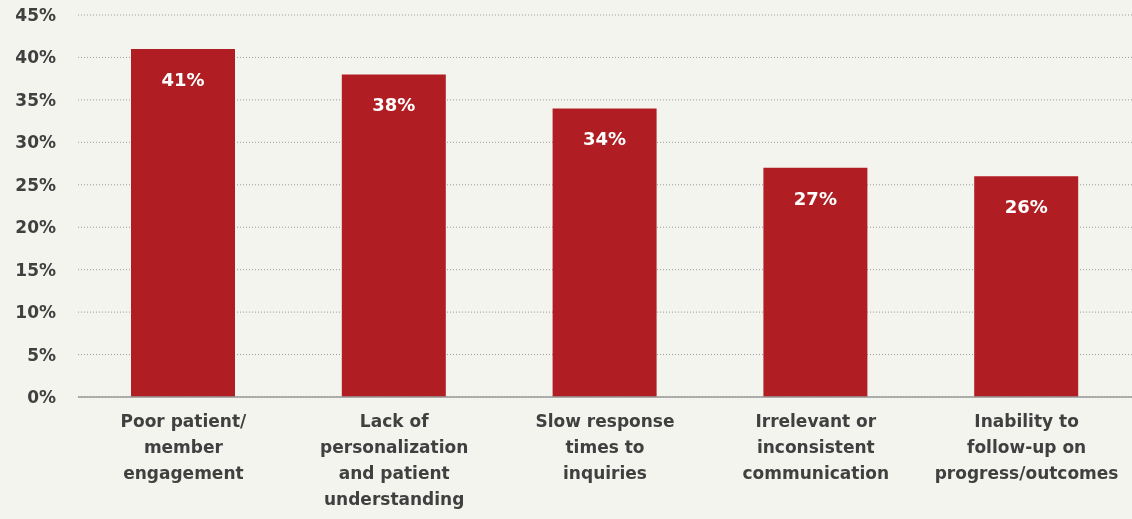  What do you see at coordinates (35, 15) in the screenshot?
I see `y-tick-label: 45%` at bounding box center [35, 15].